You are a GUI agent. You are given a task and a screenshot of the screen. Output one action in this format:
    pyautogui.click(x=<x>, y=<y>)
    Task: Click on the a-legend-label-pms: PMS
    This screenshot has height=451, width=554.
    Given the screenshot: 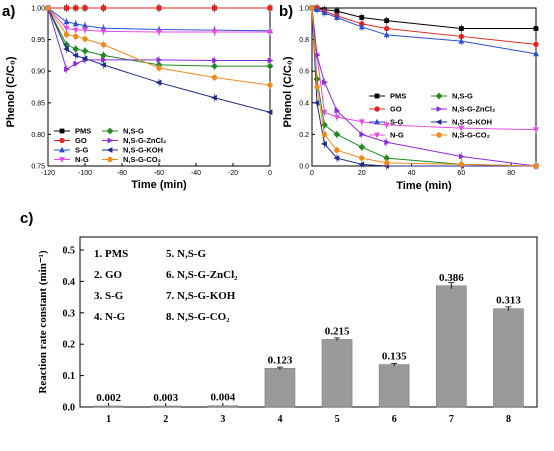 What is the action you would take?
    pyautogui.click(x=83, y=131)
    